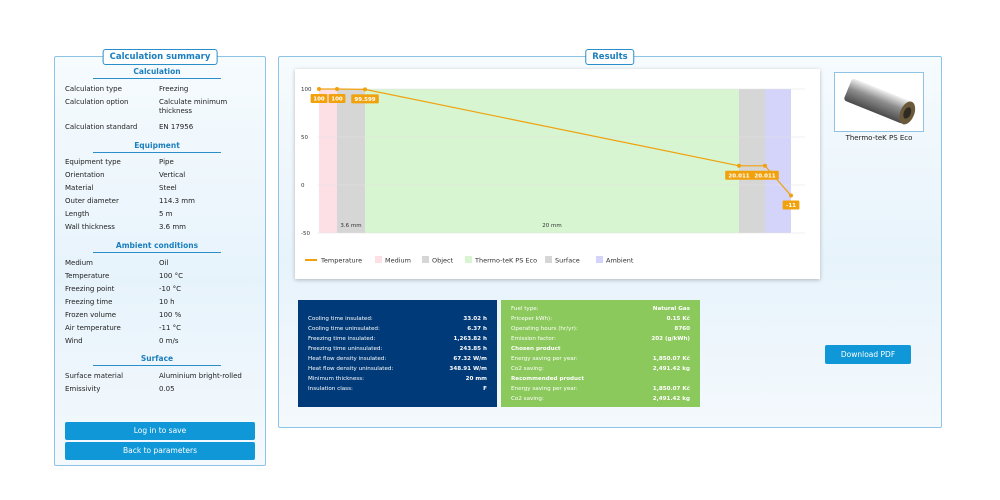 This screenshot has height=500, width=1000. What do you see at coordinates (170, 289) in the screenshot?
I see `row-value: -10 °C` at bounding box center [170, 289].